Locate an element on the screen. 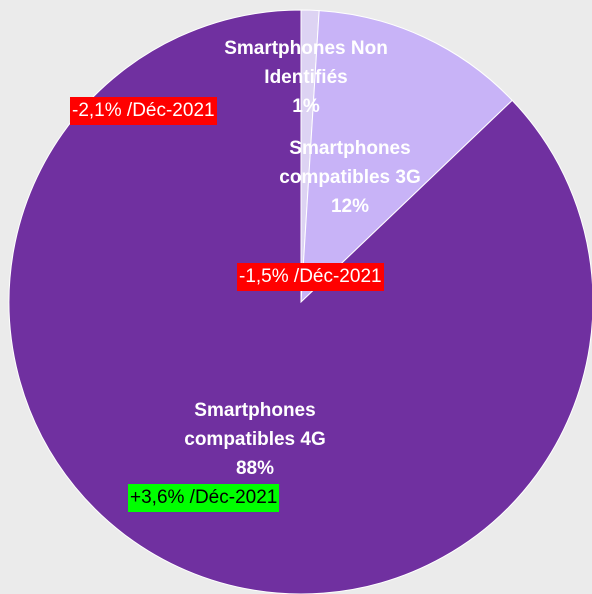  data-label: Smartphones Non Identifiés 1% is located at coordinates (306, 77).